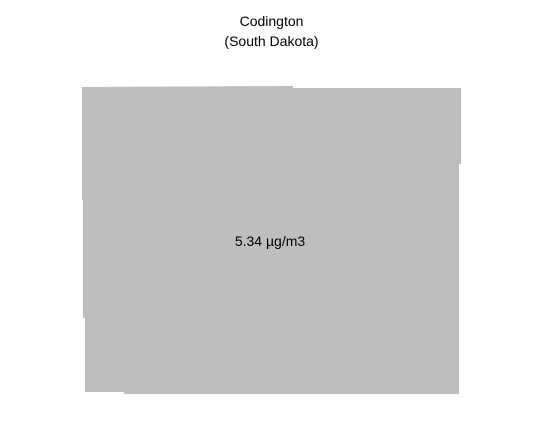 This screenshot has height=441, width=543. I want to click on county-value-label: 5.34 µg/m3, so click(270, 241).